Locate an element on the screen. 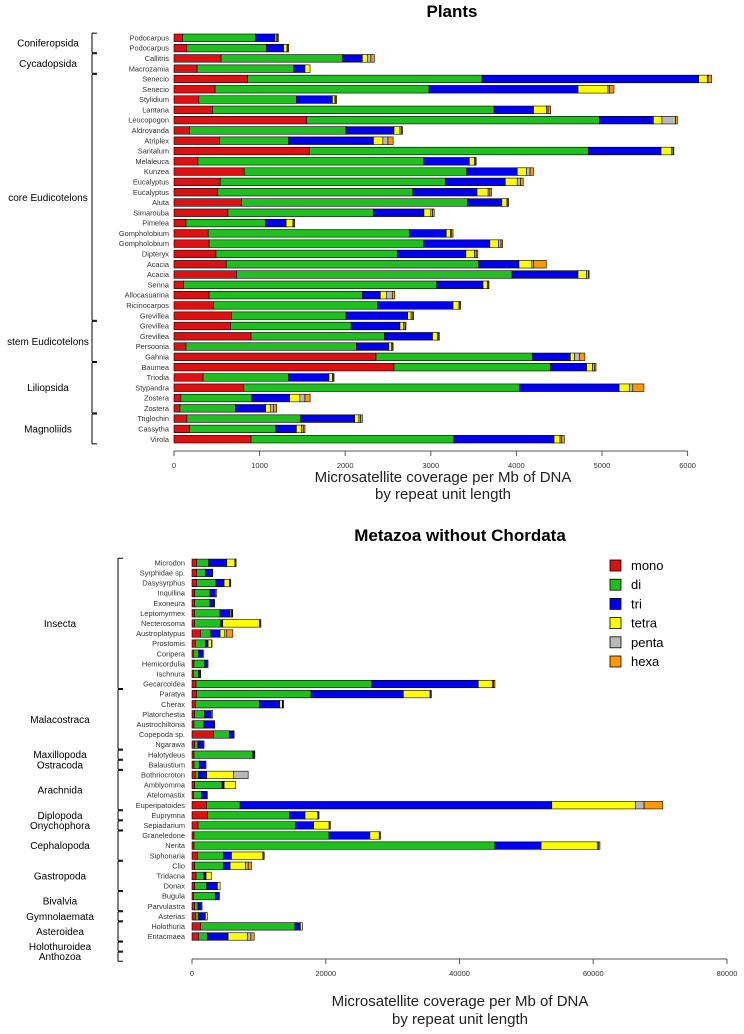  category-label: Entacmaea is located at coordinates (167, 936).